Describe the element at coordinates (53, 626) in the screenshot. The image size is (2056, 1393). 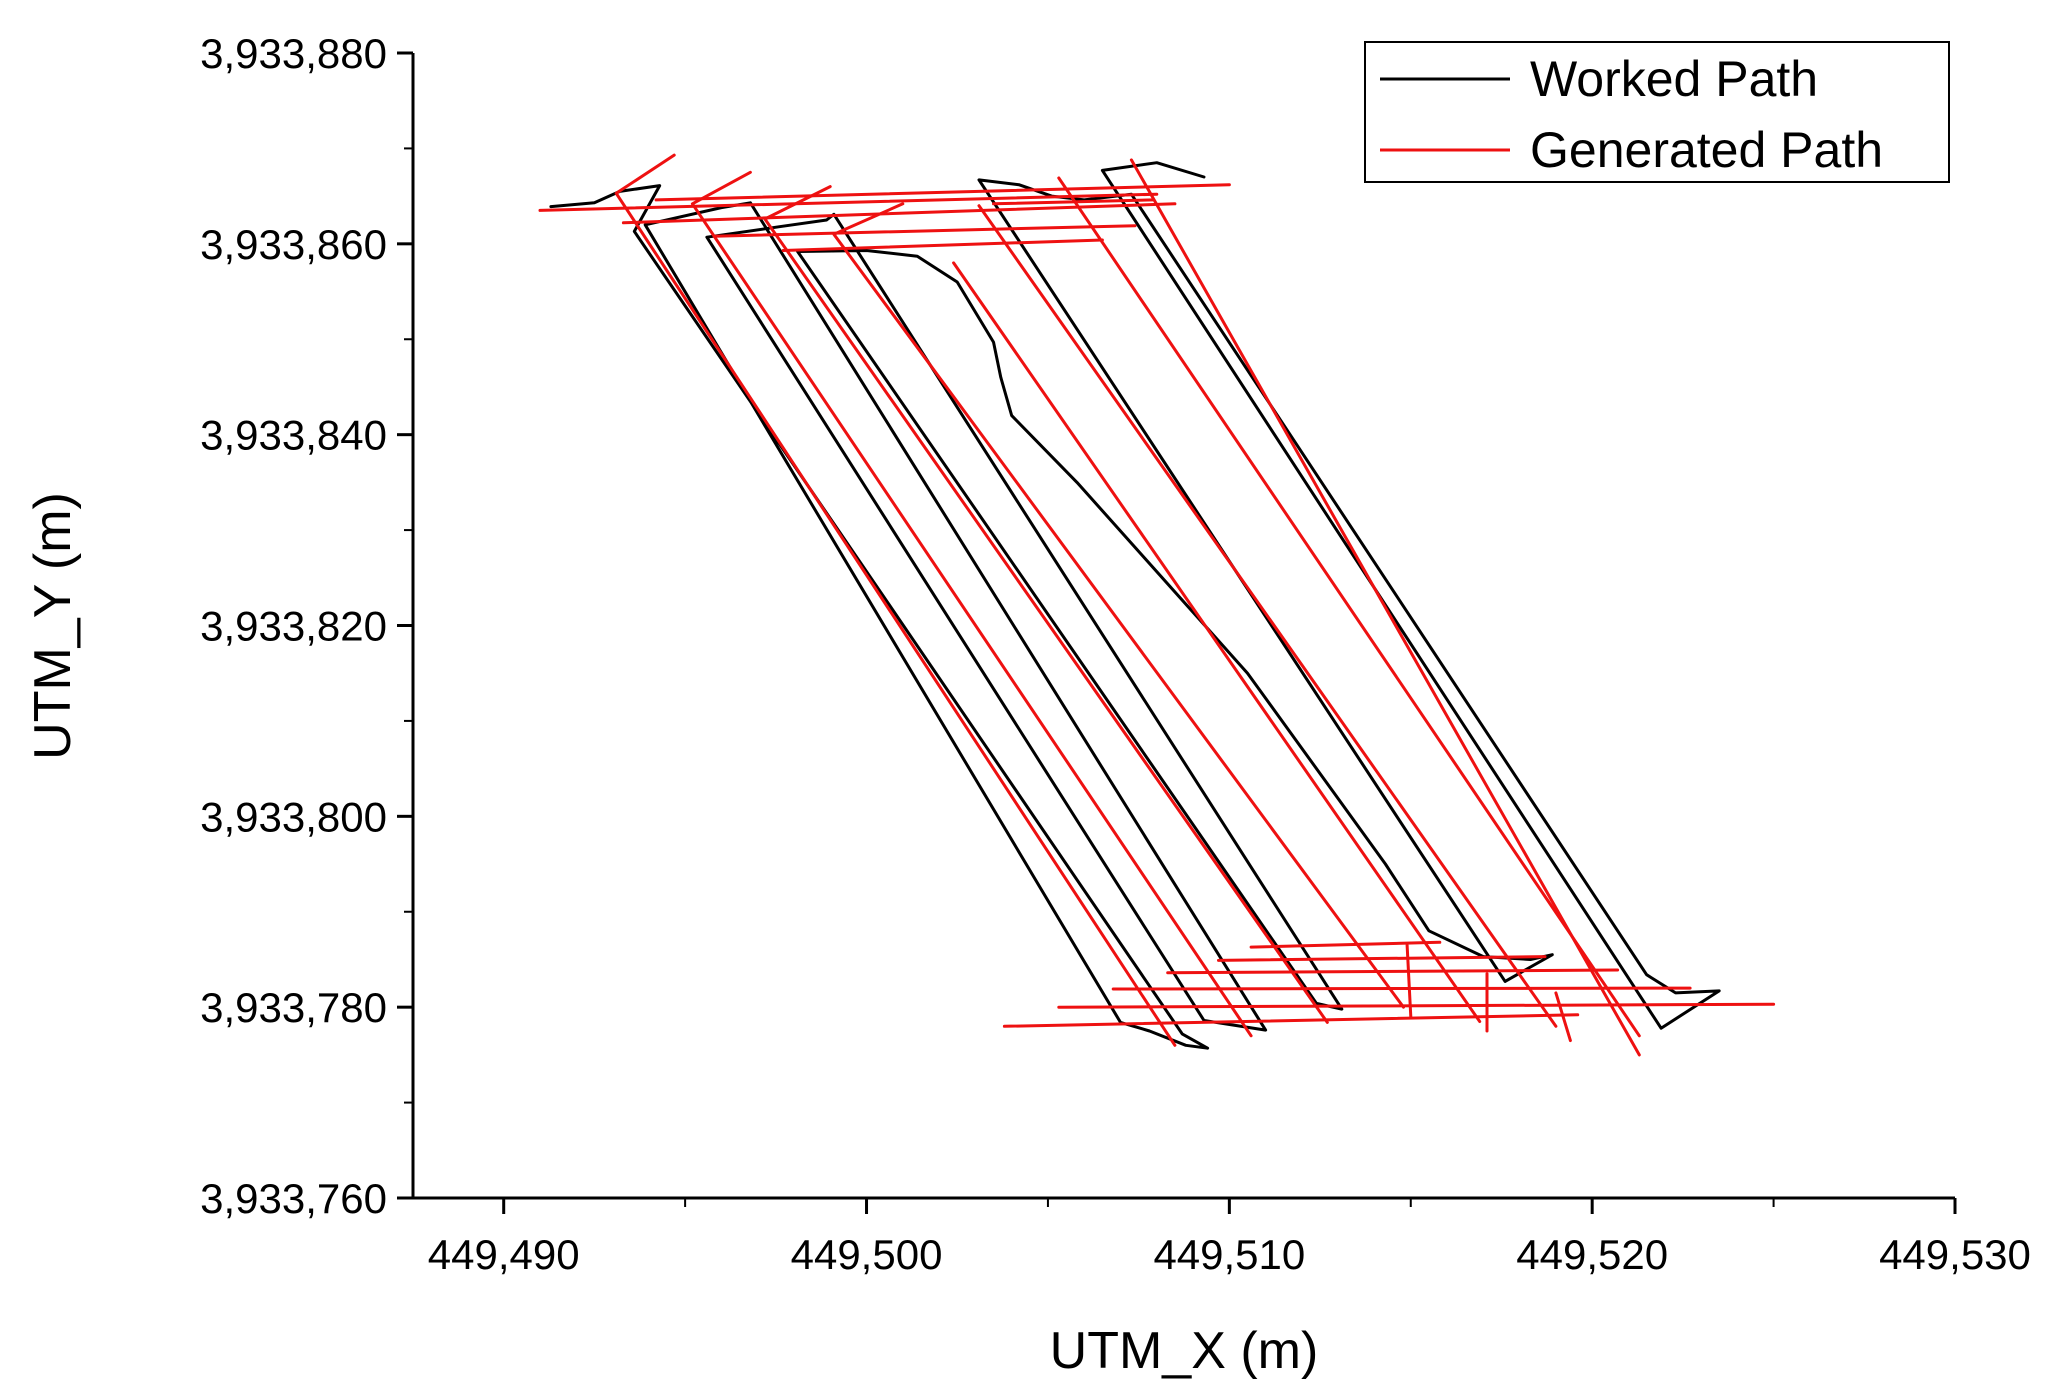
I see `y-axis-title: UTM_Y (m)` at that location.